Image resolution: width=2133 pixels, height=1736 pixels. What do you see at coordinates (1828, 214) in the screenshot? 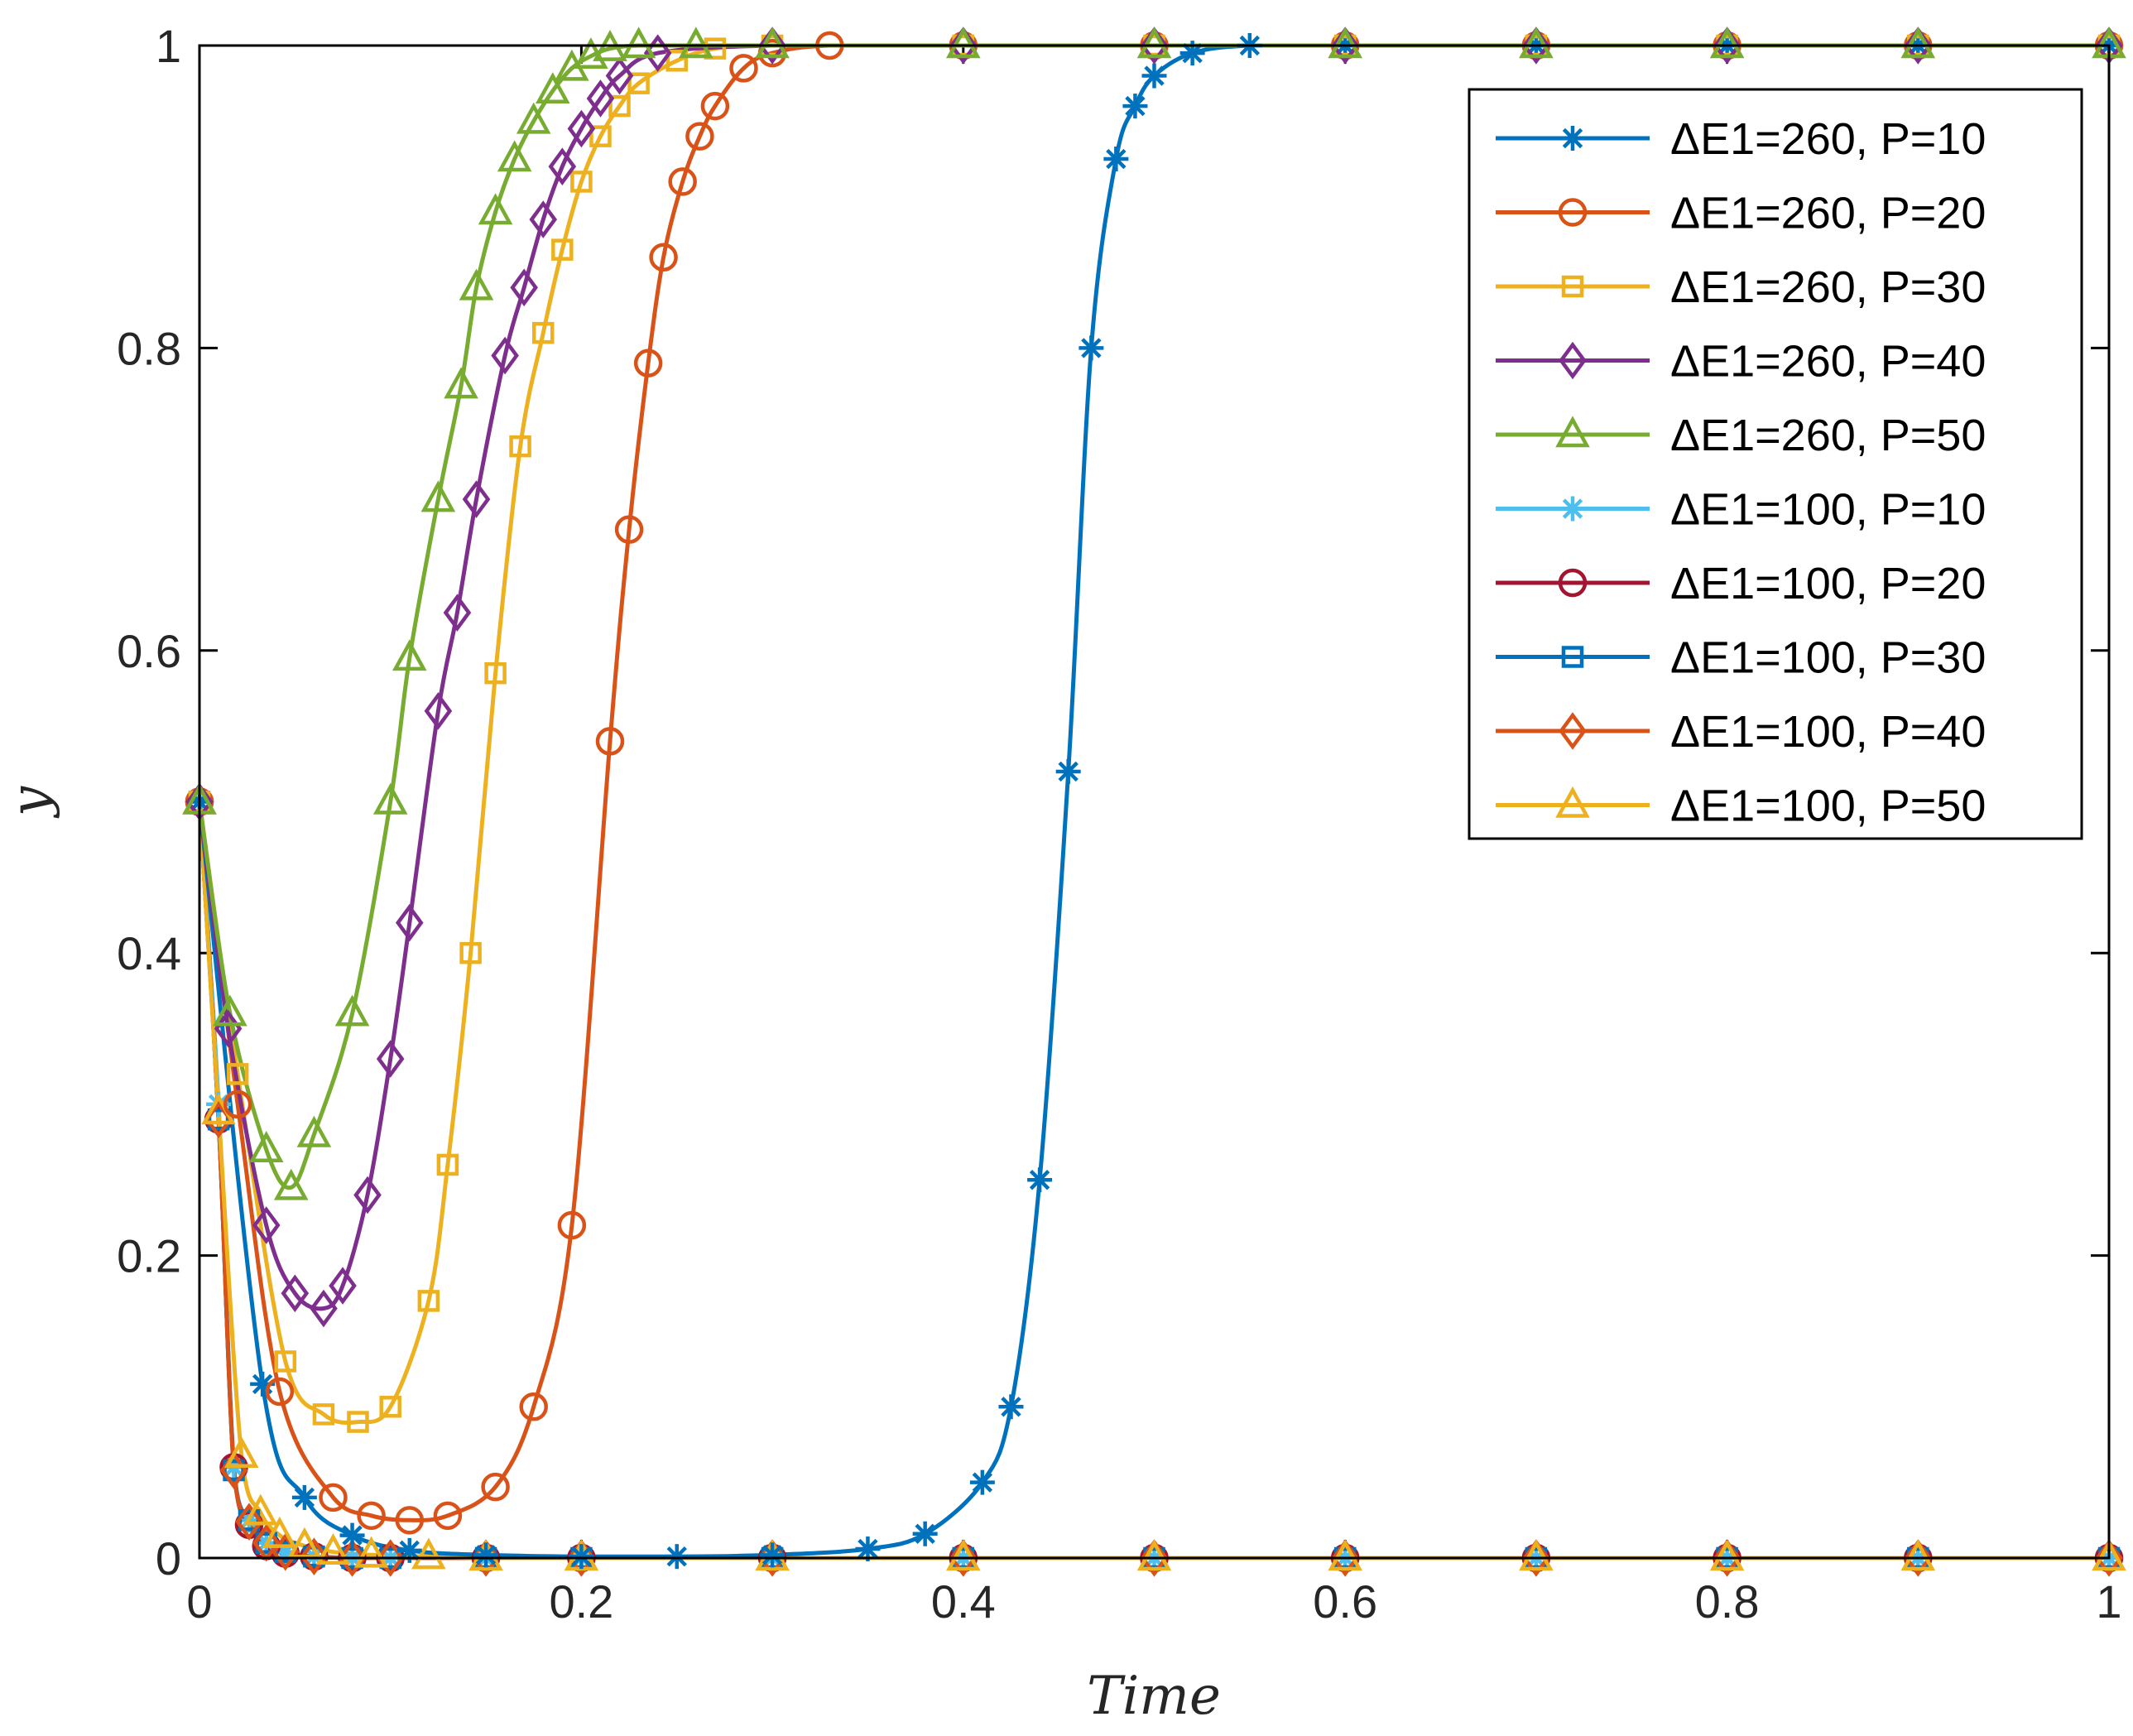
I see `legend-label: ΔE1=260, P=20` at bounding box center [1828, 214].